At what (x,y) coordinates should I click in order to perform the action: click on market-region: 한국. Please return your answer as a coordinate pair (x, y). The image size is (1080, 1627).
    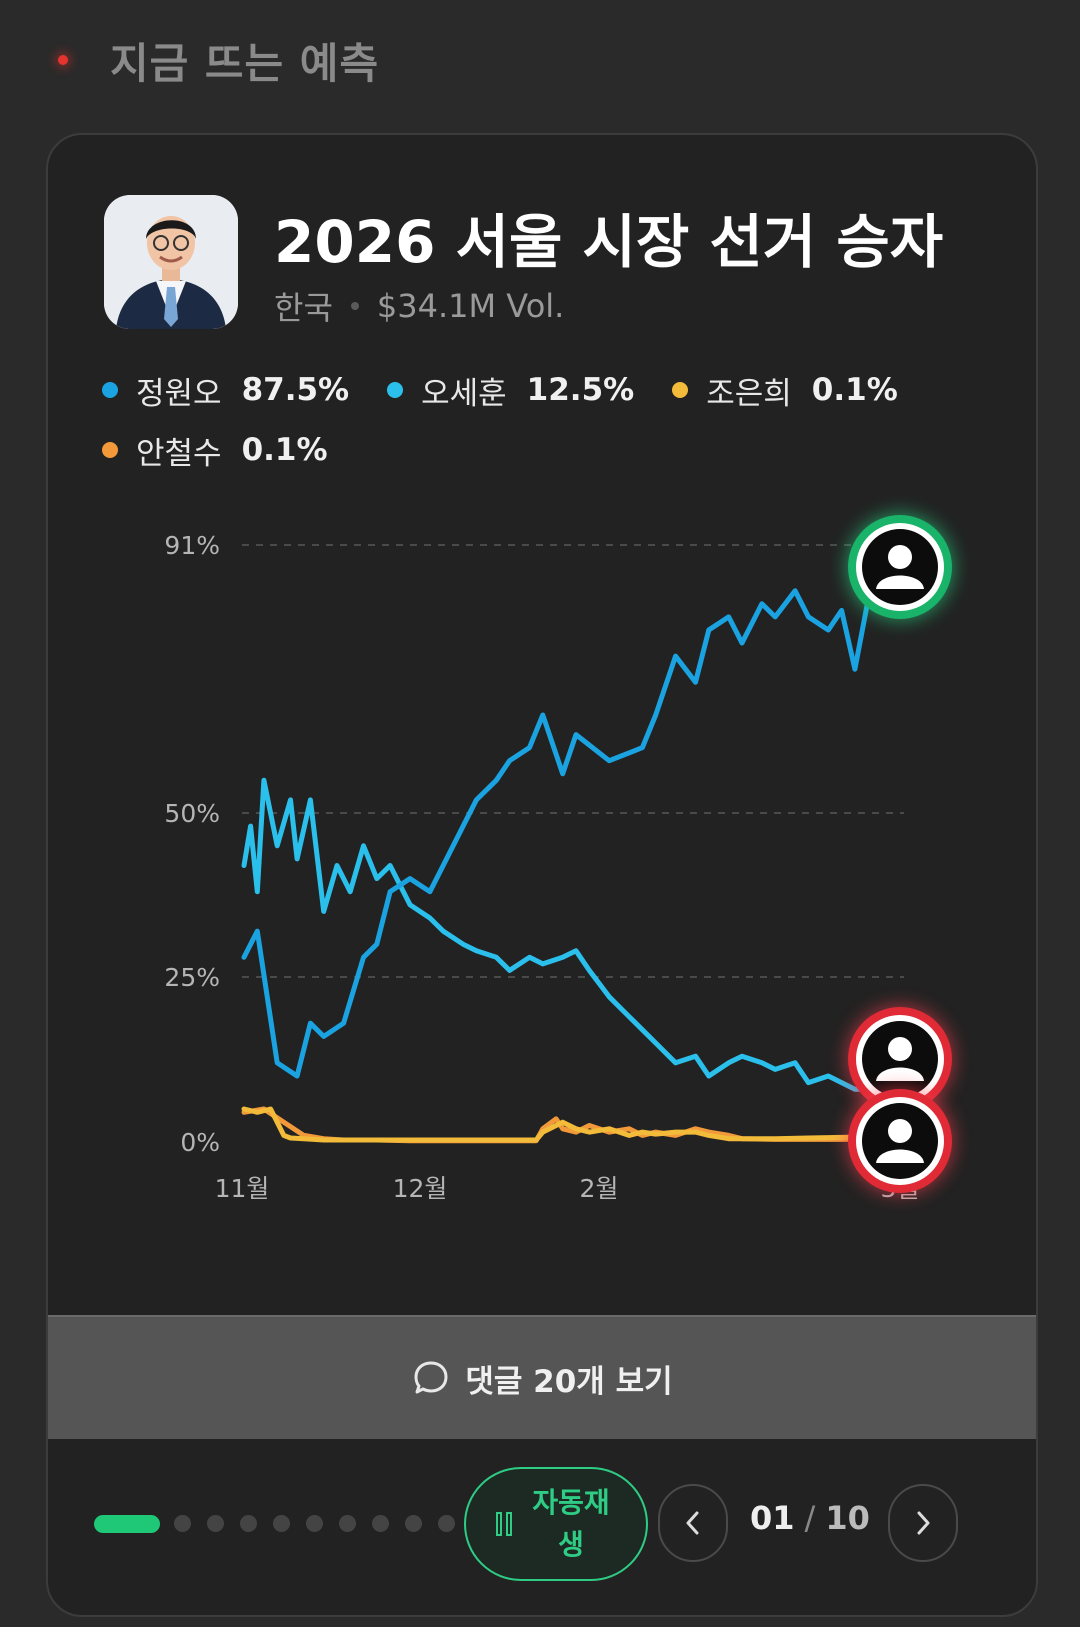
    Looking at the image, I should click on (303, 308).